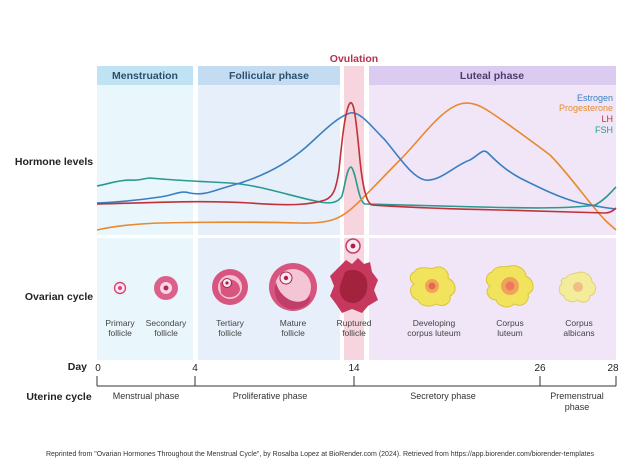  I want to click on day-tick-label: 26, so click(540, 368).